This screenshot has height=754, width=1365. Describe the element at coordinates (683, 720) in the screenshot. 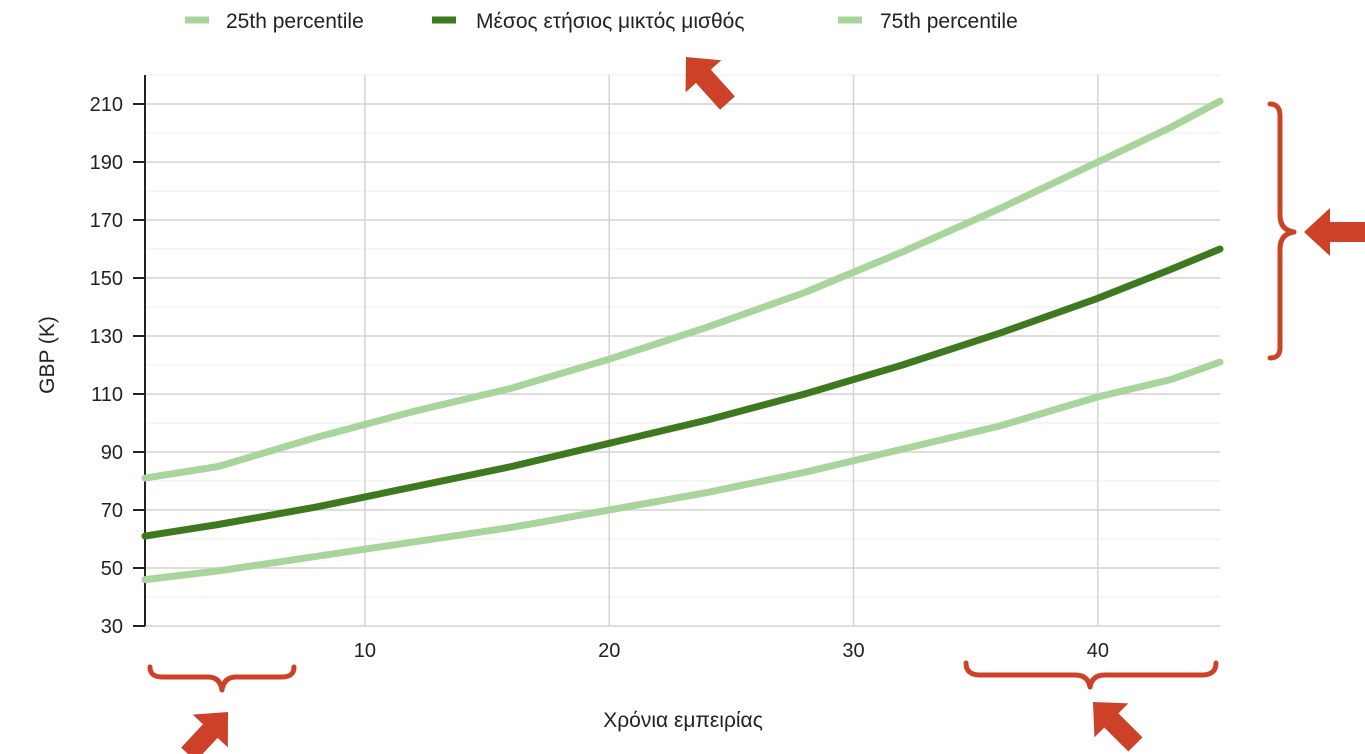

I see `x-axis-title: Χρόνια εμπειρίας` at that location.